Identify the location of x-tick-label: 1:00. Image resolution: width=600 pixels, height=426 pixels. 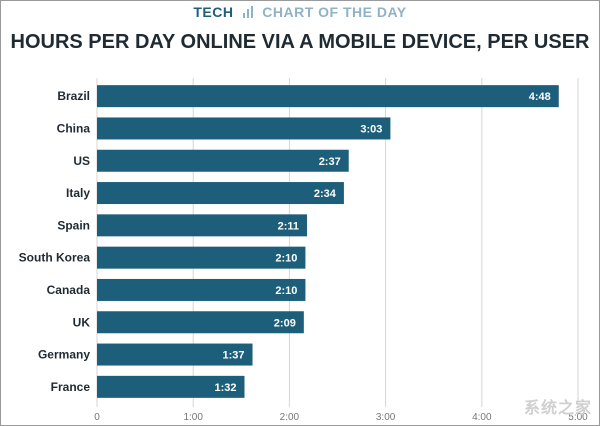
(193, 417).